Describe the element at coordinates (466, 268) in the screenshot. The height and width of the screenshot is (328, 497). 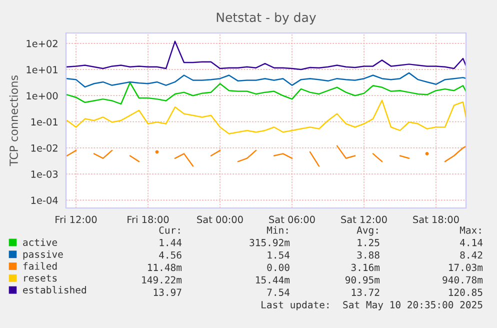
I see `text: 17.03m` at that location.